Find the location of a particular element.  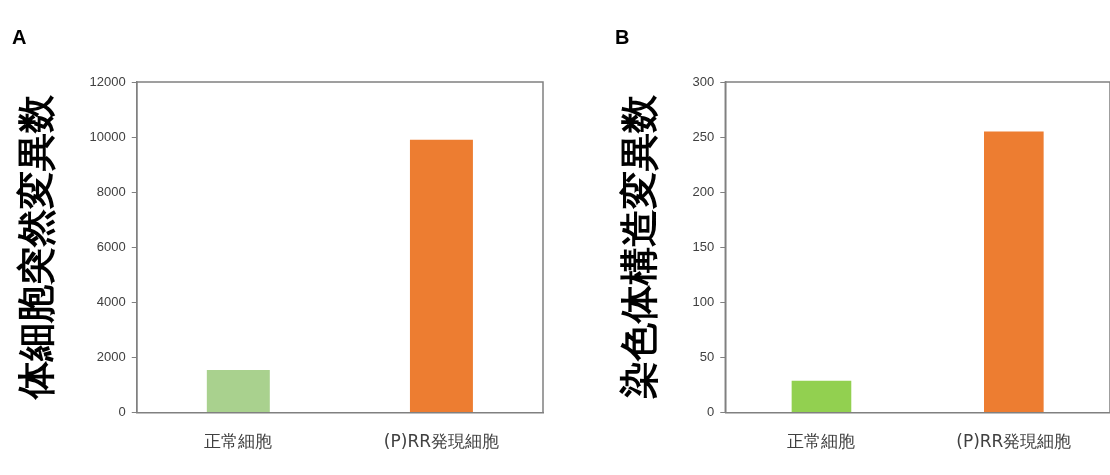

y-tick-label: 10000 is located at coordinates (107, 136).